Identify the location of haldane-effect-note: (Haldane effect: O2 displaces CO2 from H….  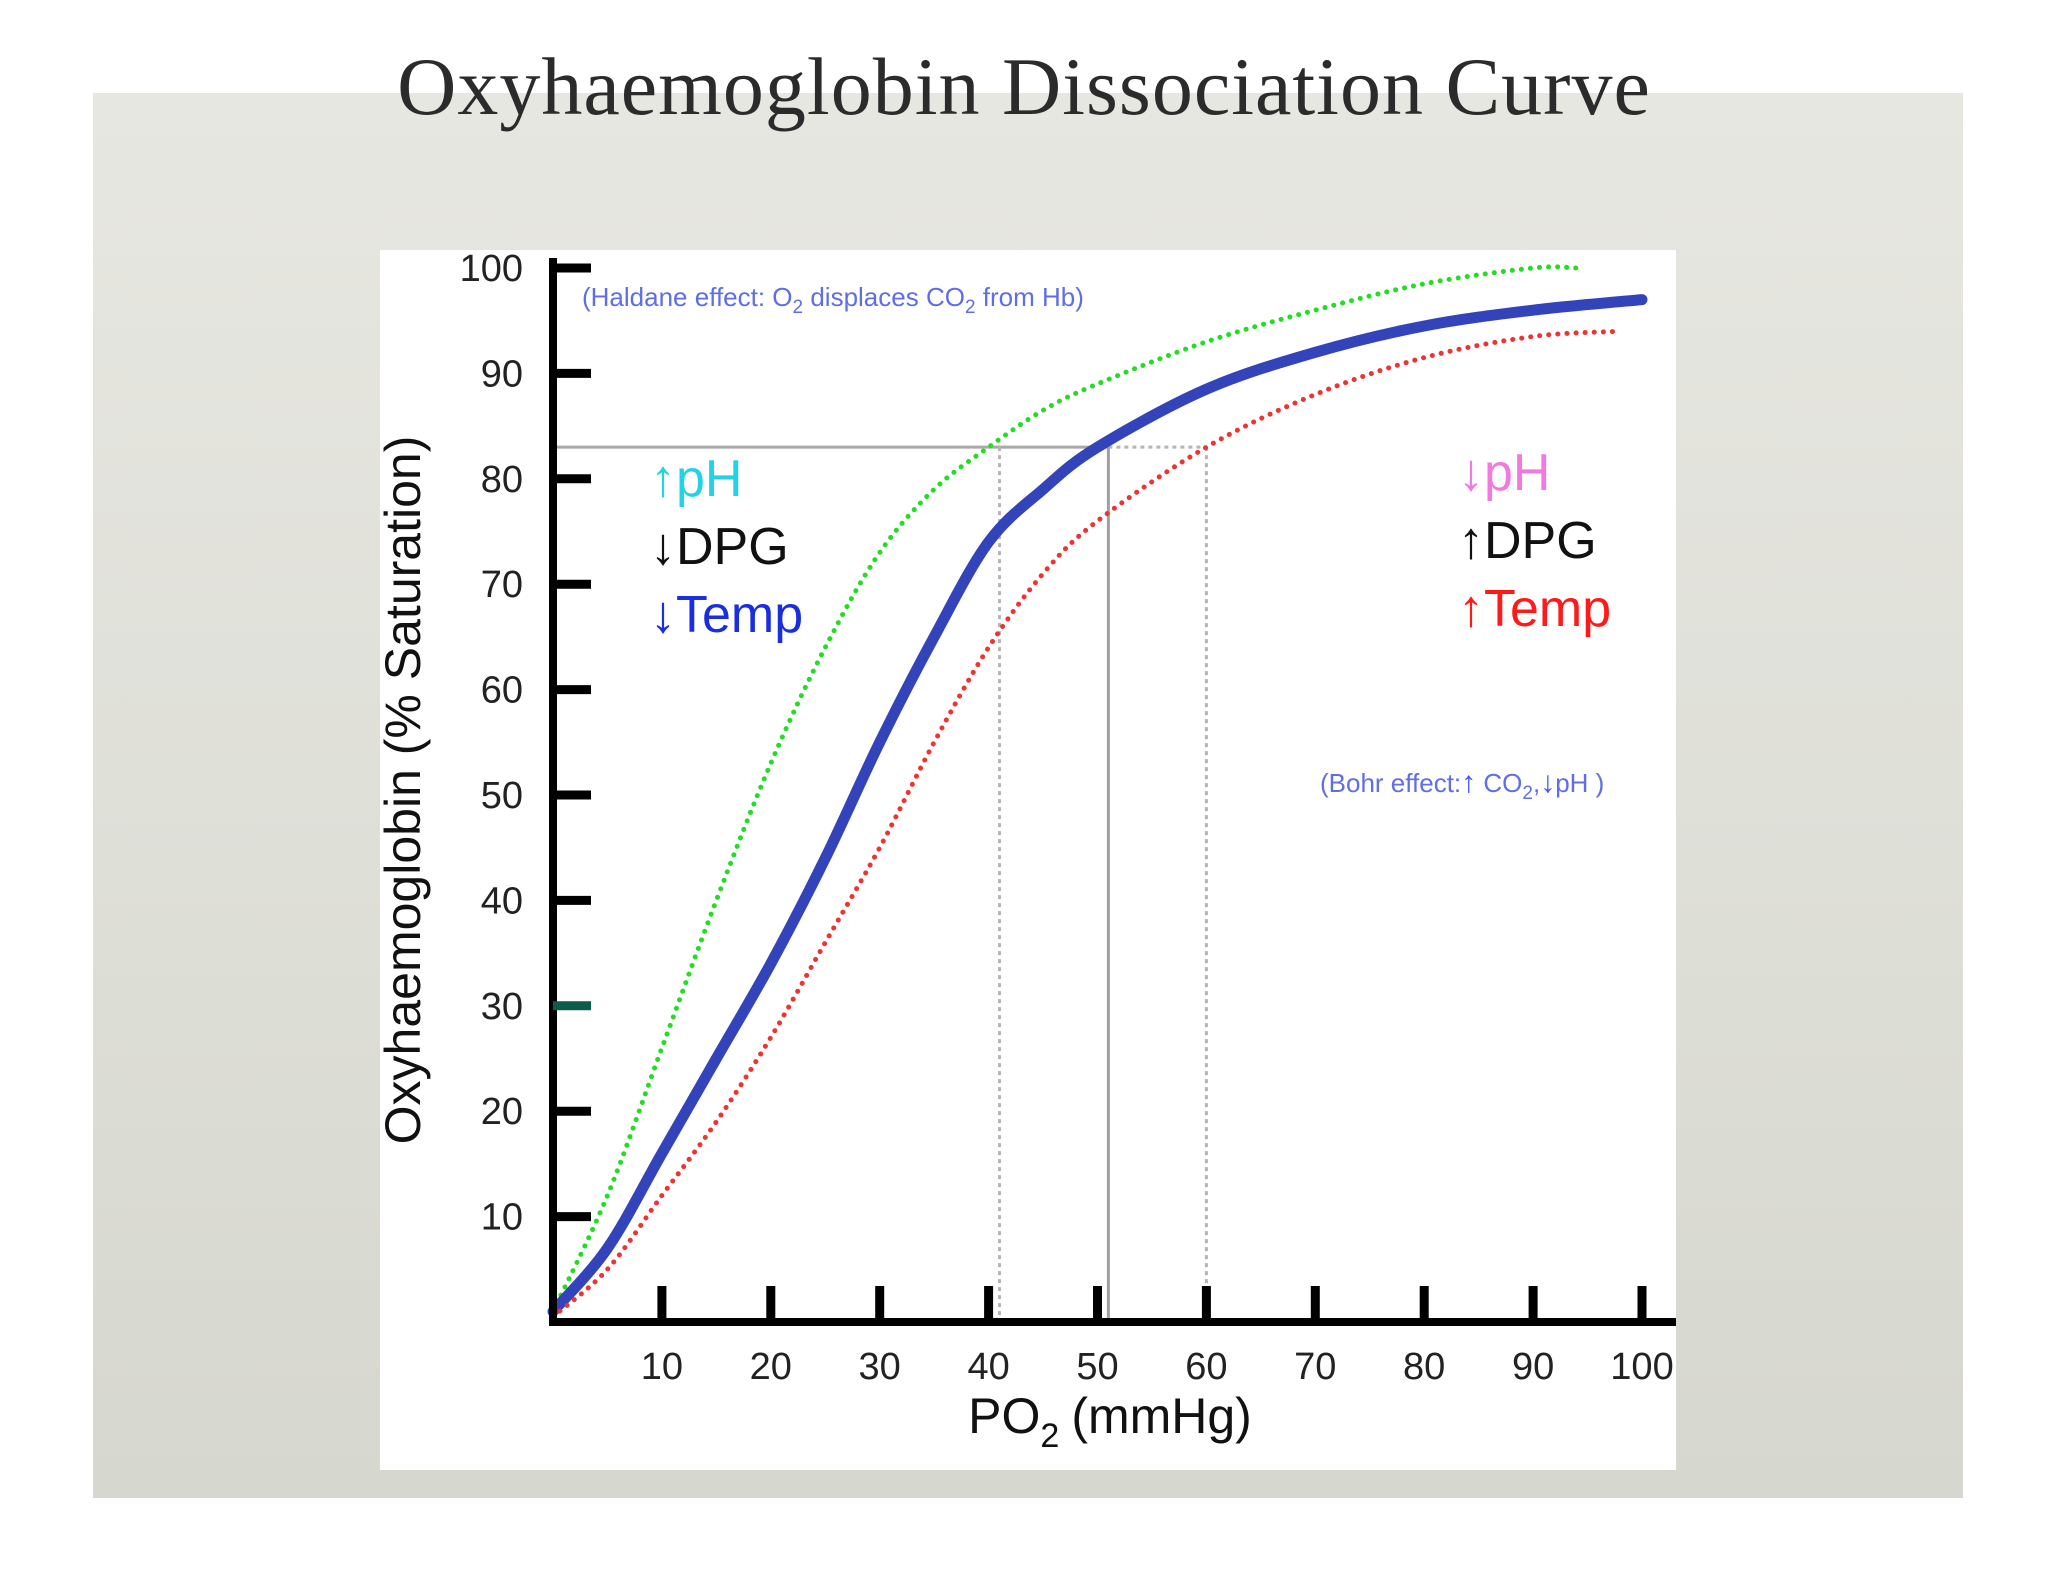
(833, 300).